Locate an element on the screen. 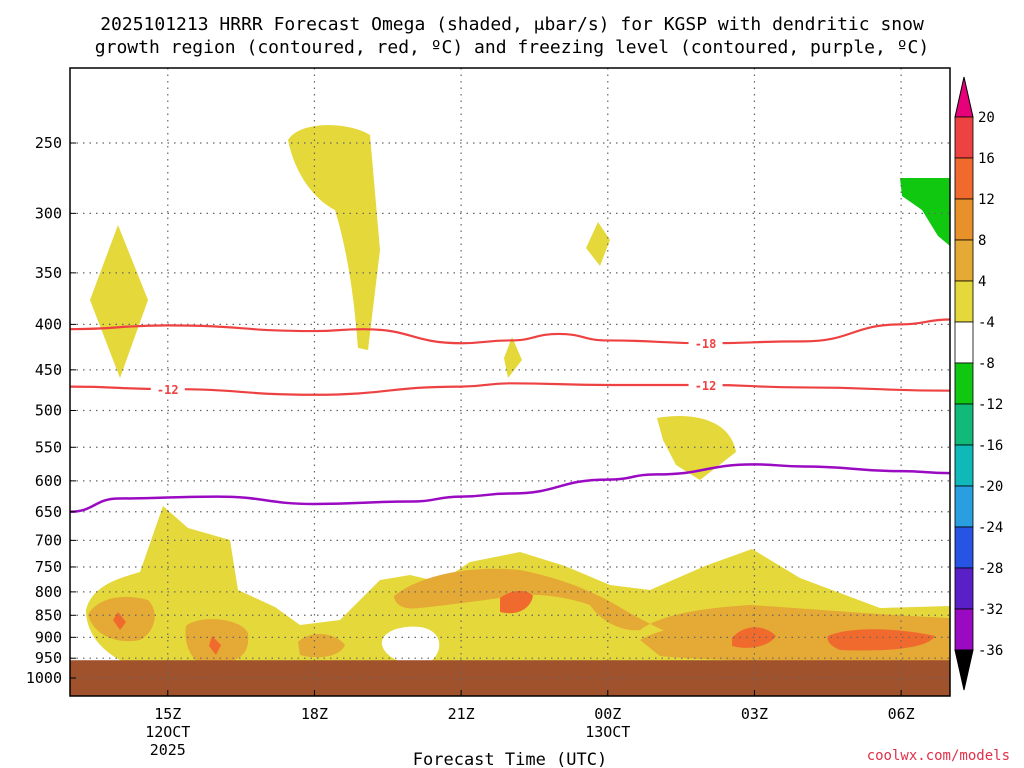  colorbar-label: -36 is located at coordinates (990, 651).